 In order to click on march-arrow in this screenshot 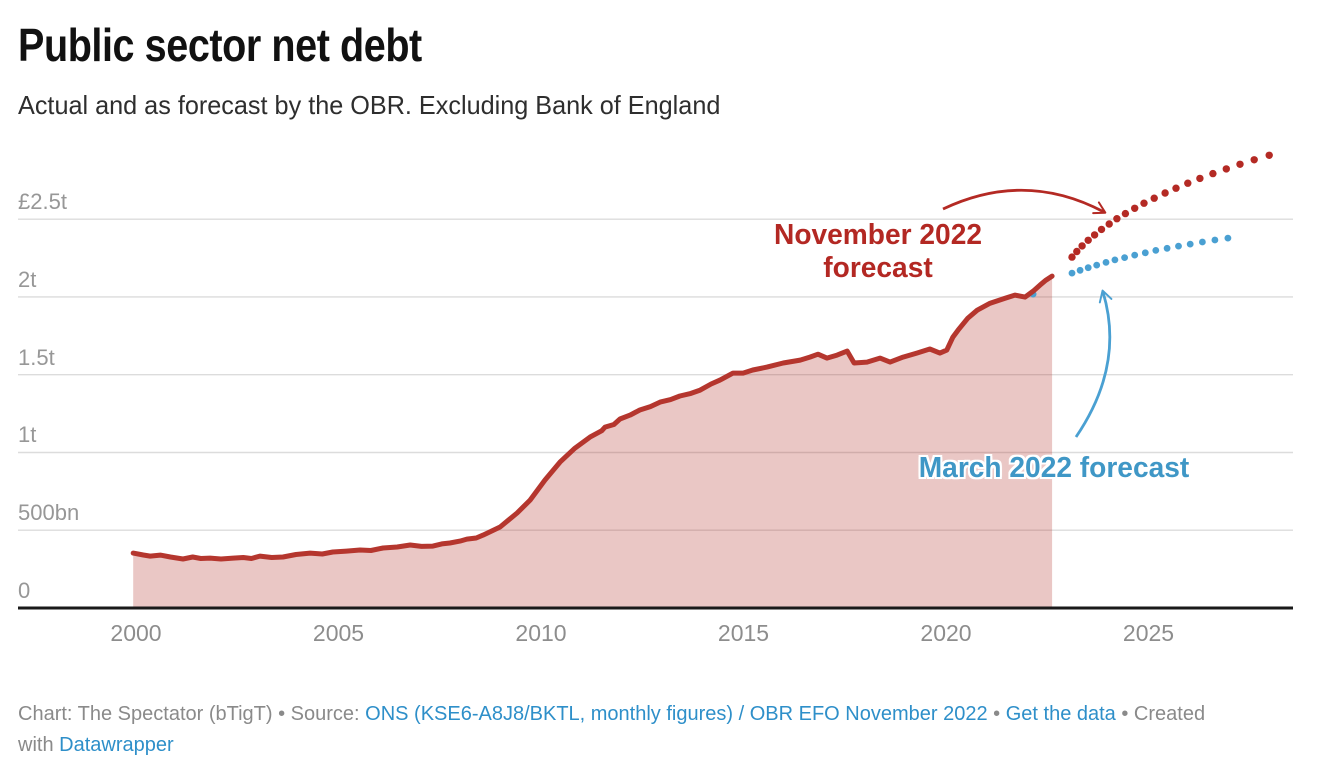, I will do `click(1093, 363)`.